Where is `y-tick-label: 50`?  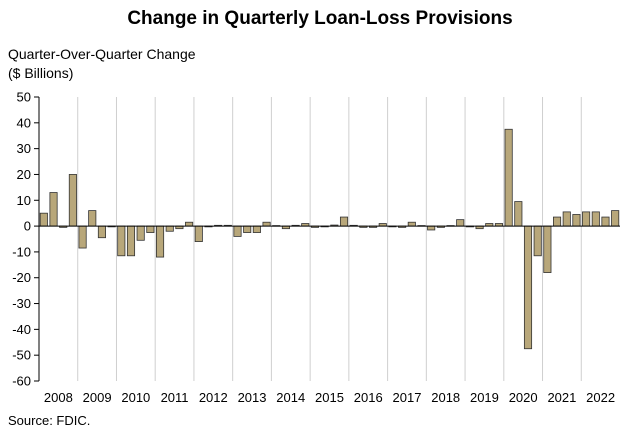 y-tick-label: 50 is located at coordinates (24, 97).